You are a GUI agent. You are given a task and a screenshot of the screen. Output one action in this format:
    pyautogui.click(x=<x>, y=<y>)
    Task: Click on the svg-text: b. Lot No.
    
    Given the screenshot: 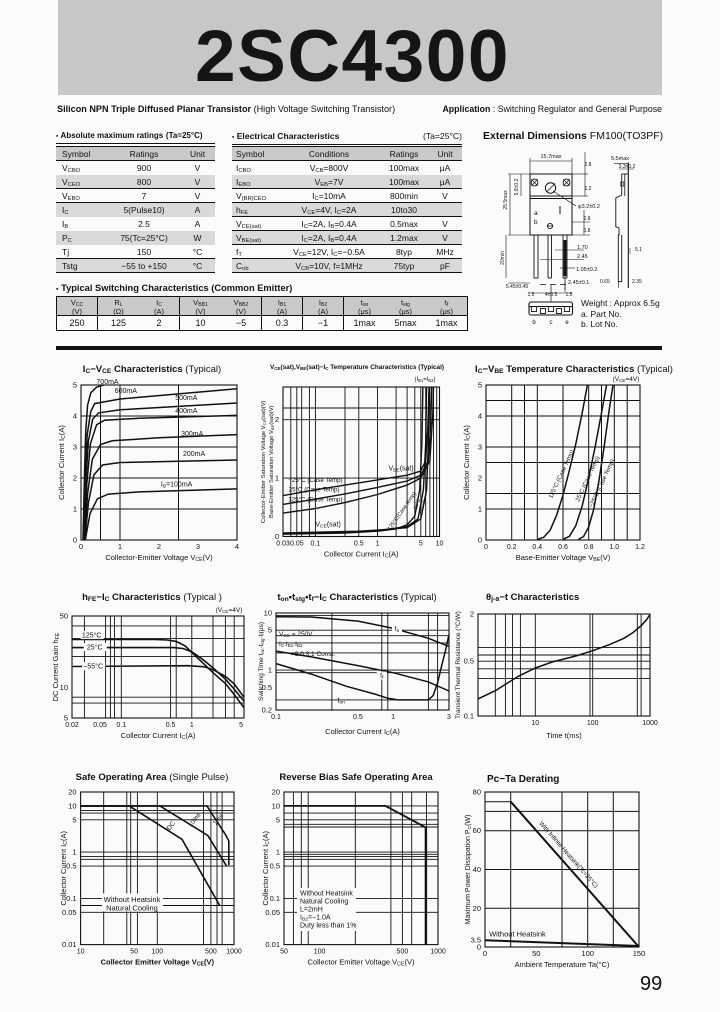 What is the action you would take?
    pyautogui.click(x=599, y=324)
    